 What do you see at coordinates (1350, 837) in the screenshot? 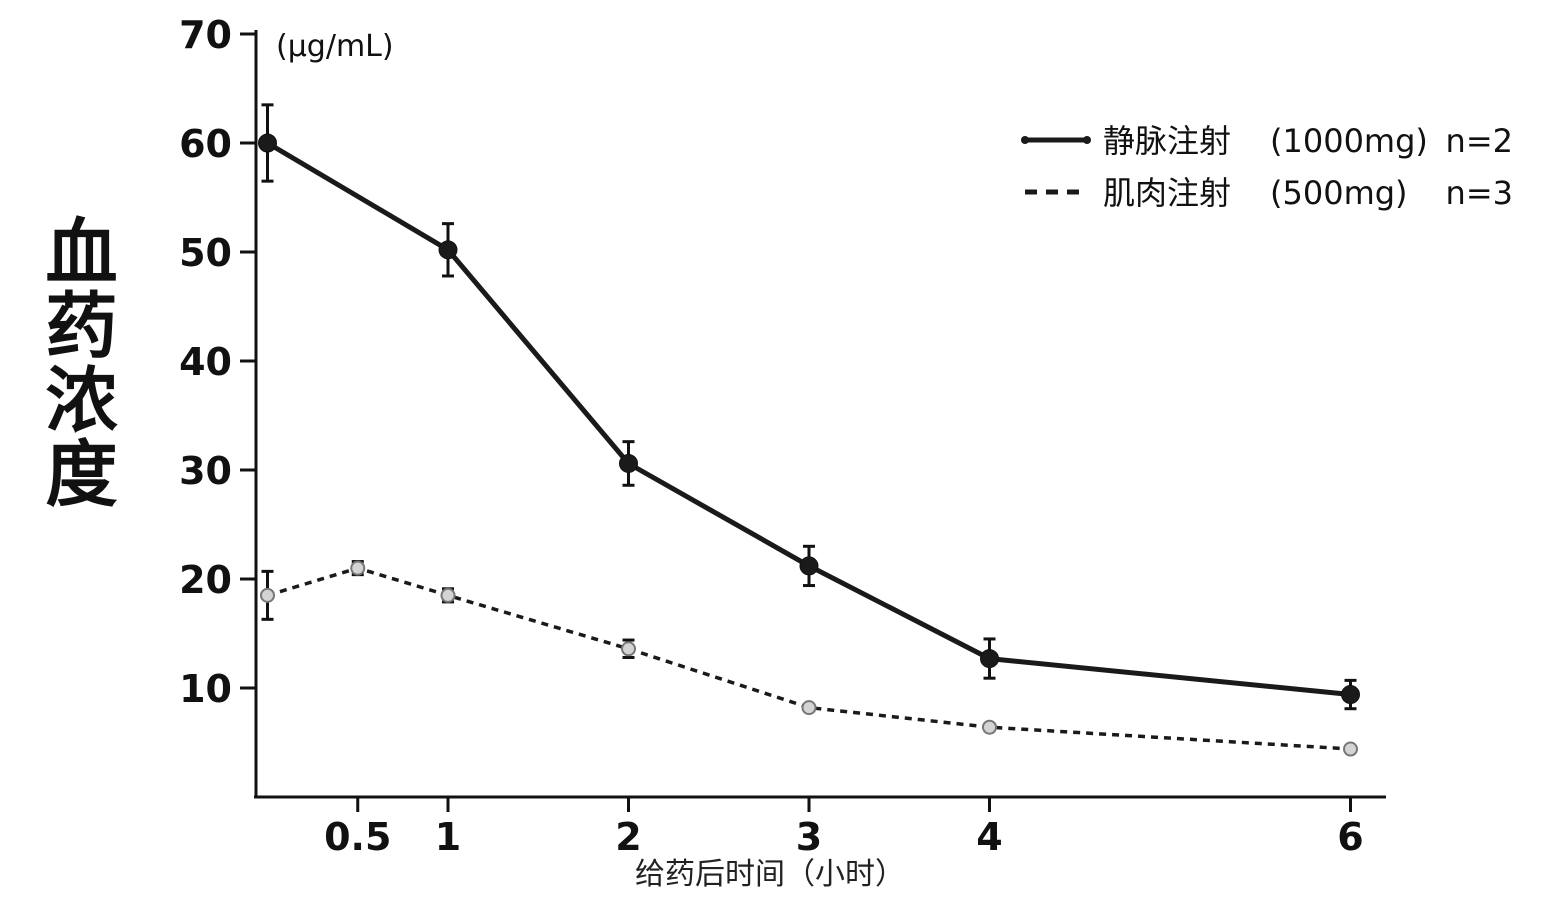
I see `x-tick-label: 6` at bounding box center [1350, 837].